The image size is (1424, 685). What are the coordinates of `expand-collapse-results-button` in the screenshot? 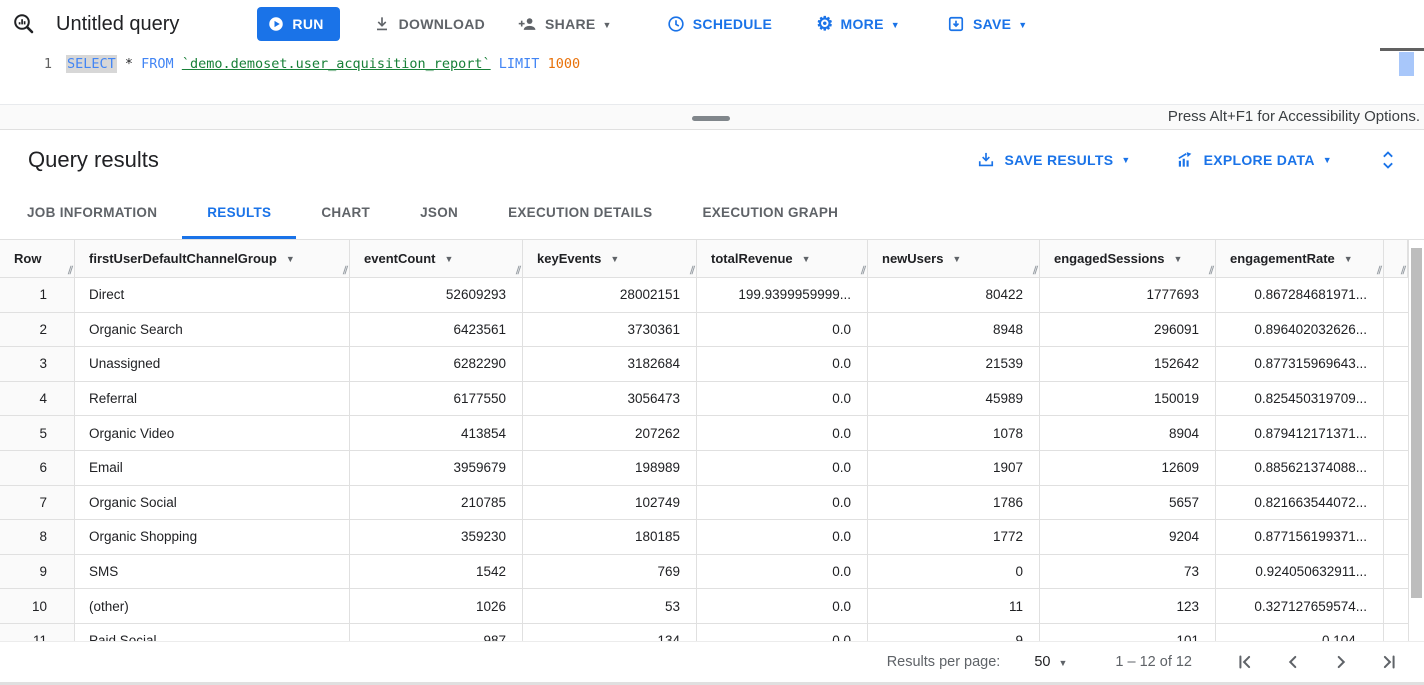 It's located at (1388, 160).